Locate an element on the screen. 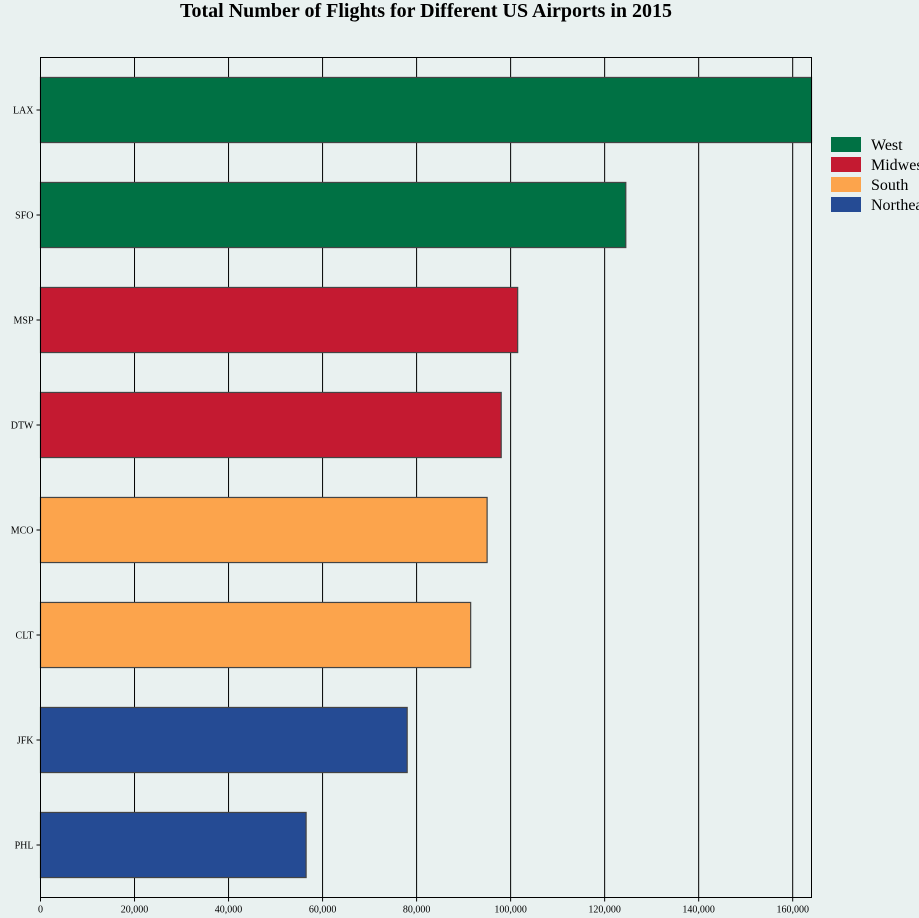 The image size is (919, 918). legend-swatch-midwest is located at coordinates (846, 164).